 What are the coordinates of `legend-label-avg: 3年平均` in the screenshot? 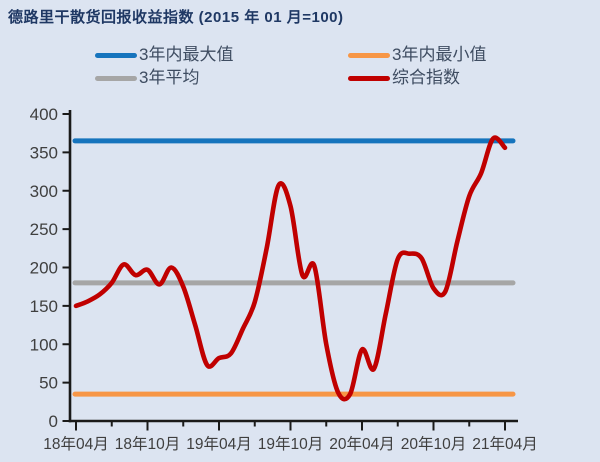 It's located at (169, 77).